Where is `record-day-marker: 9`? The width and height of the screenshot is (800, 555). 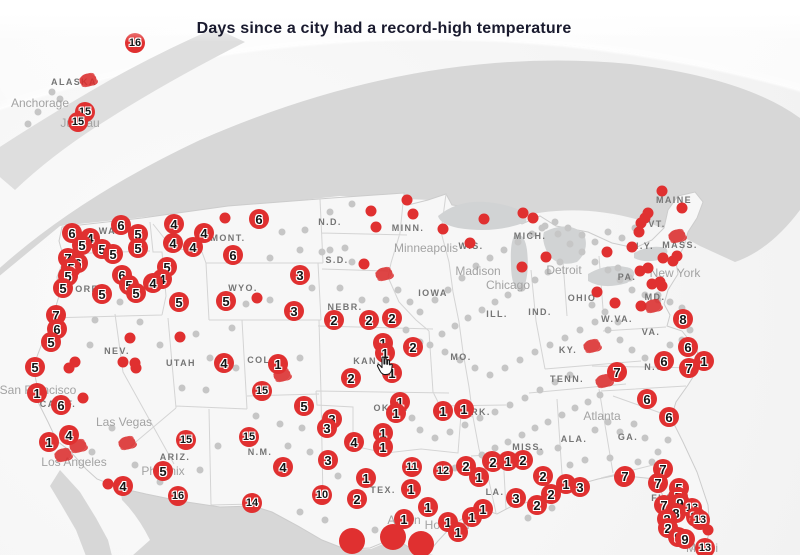 record-day-marker: 9 is located at coordinates (685, 539).